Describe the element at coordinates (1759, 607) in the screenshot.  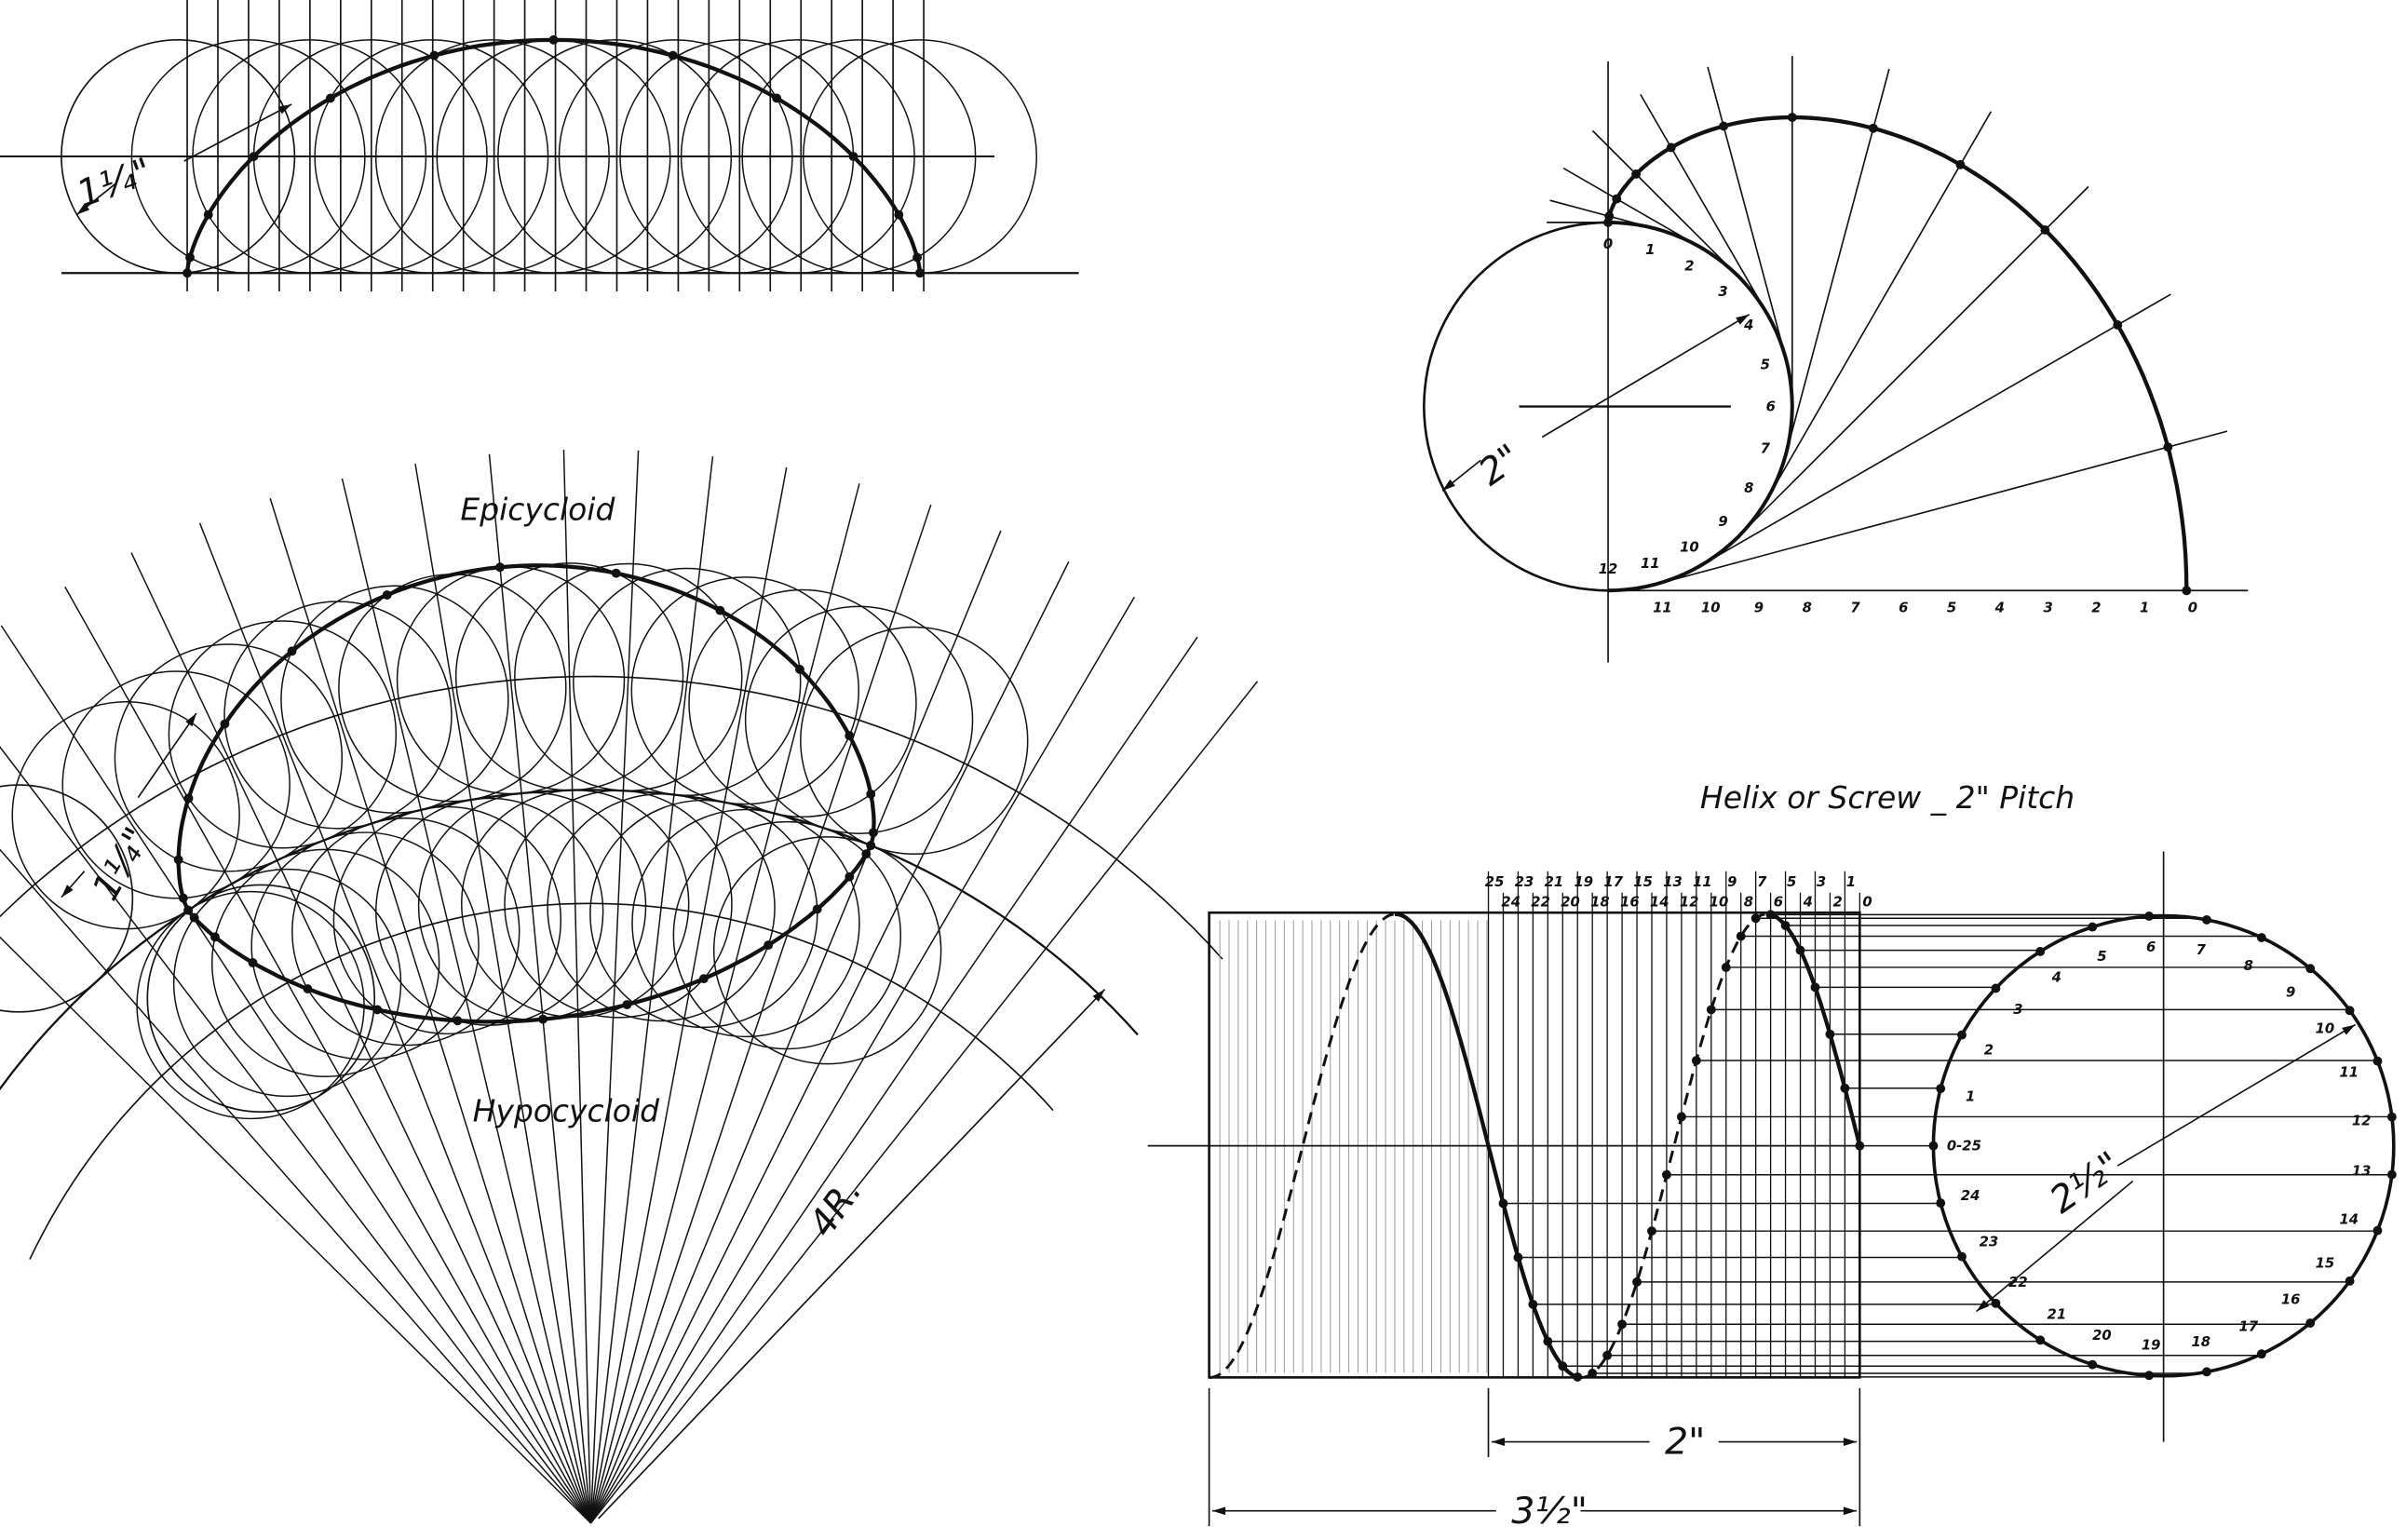
I see `tangent-division-label: 9` at that location.